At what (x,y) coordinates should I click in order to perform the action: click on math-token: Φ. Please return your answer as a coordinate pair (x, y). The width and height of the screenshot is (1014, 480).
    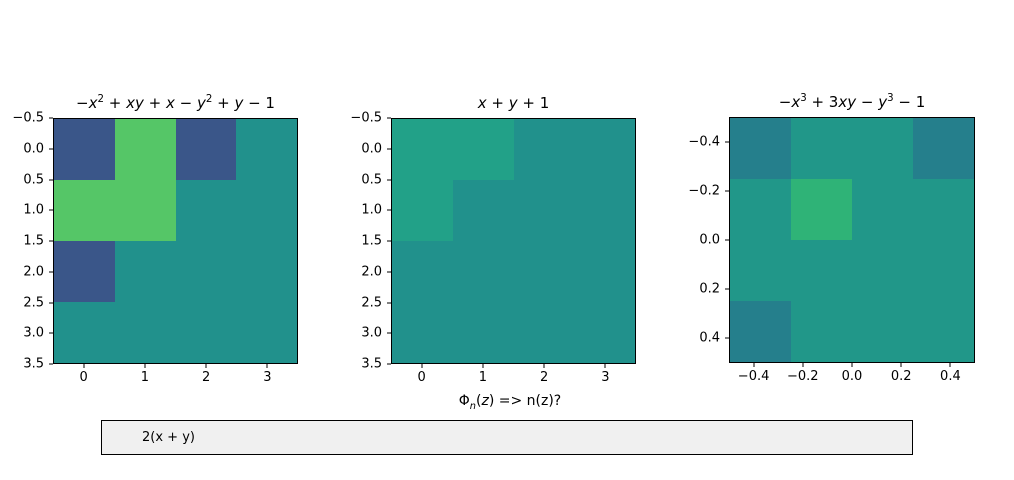
    Looking at the image, I should click on (464, 401).